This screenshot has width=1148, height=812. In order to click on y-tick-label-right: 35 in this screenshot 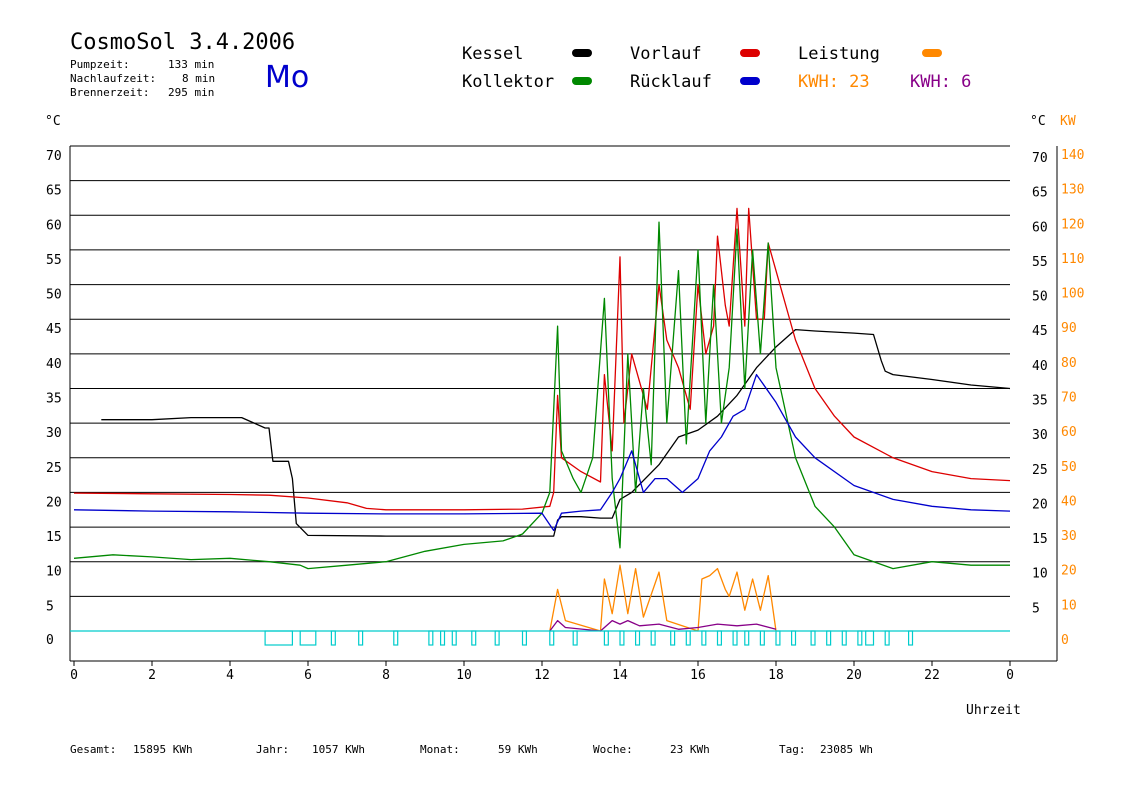, I will do `click(1040, 401)`.